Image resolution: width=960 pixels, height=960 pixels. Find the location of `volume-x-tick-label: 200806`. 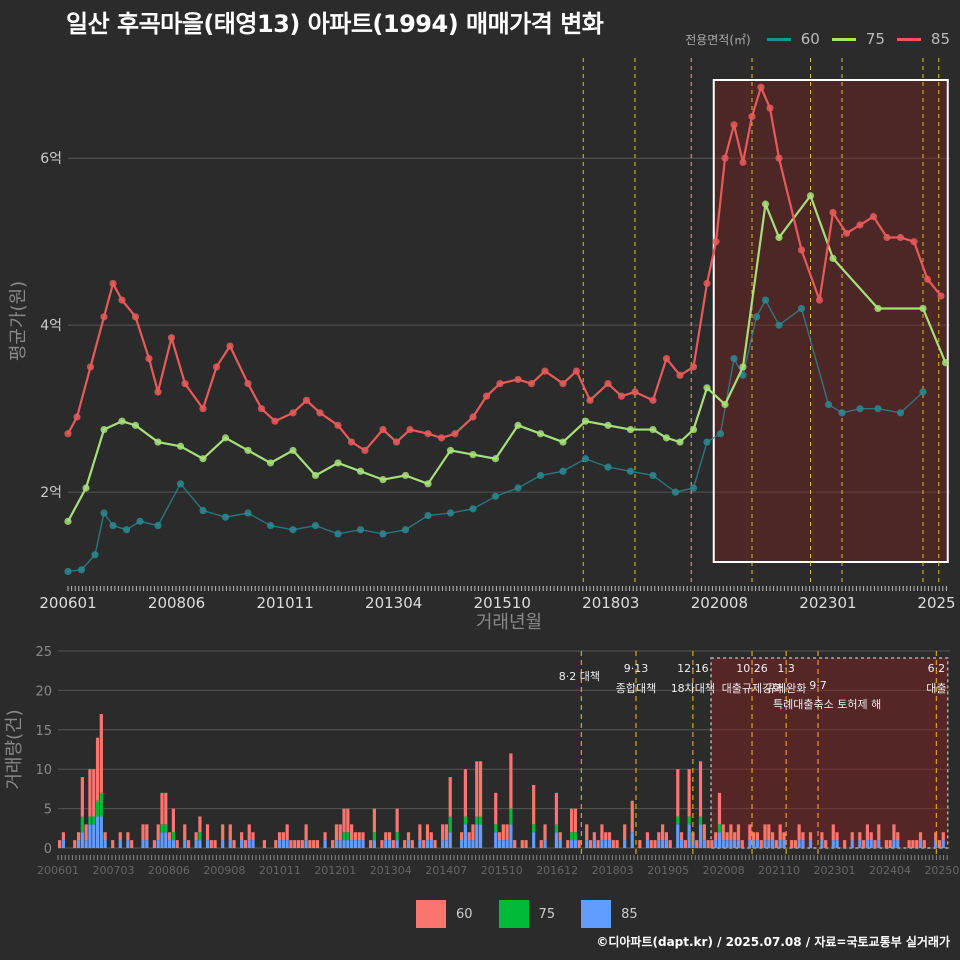

volume-x-tick-label: 200806 is located at coordinates (169, 870).